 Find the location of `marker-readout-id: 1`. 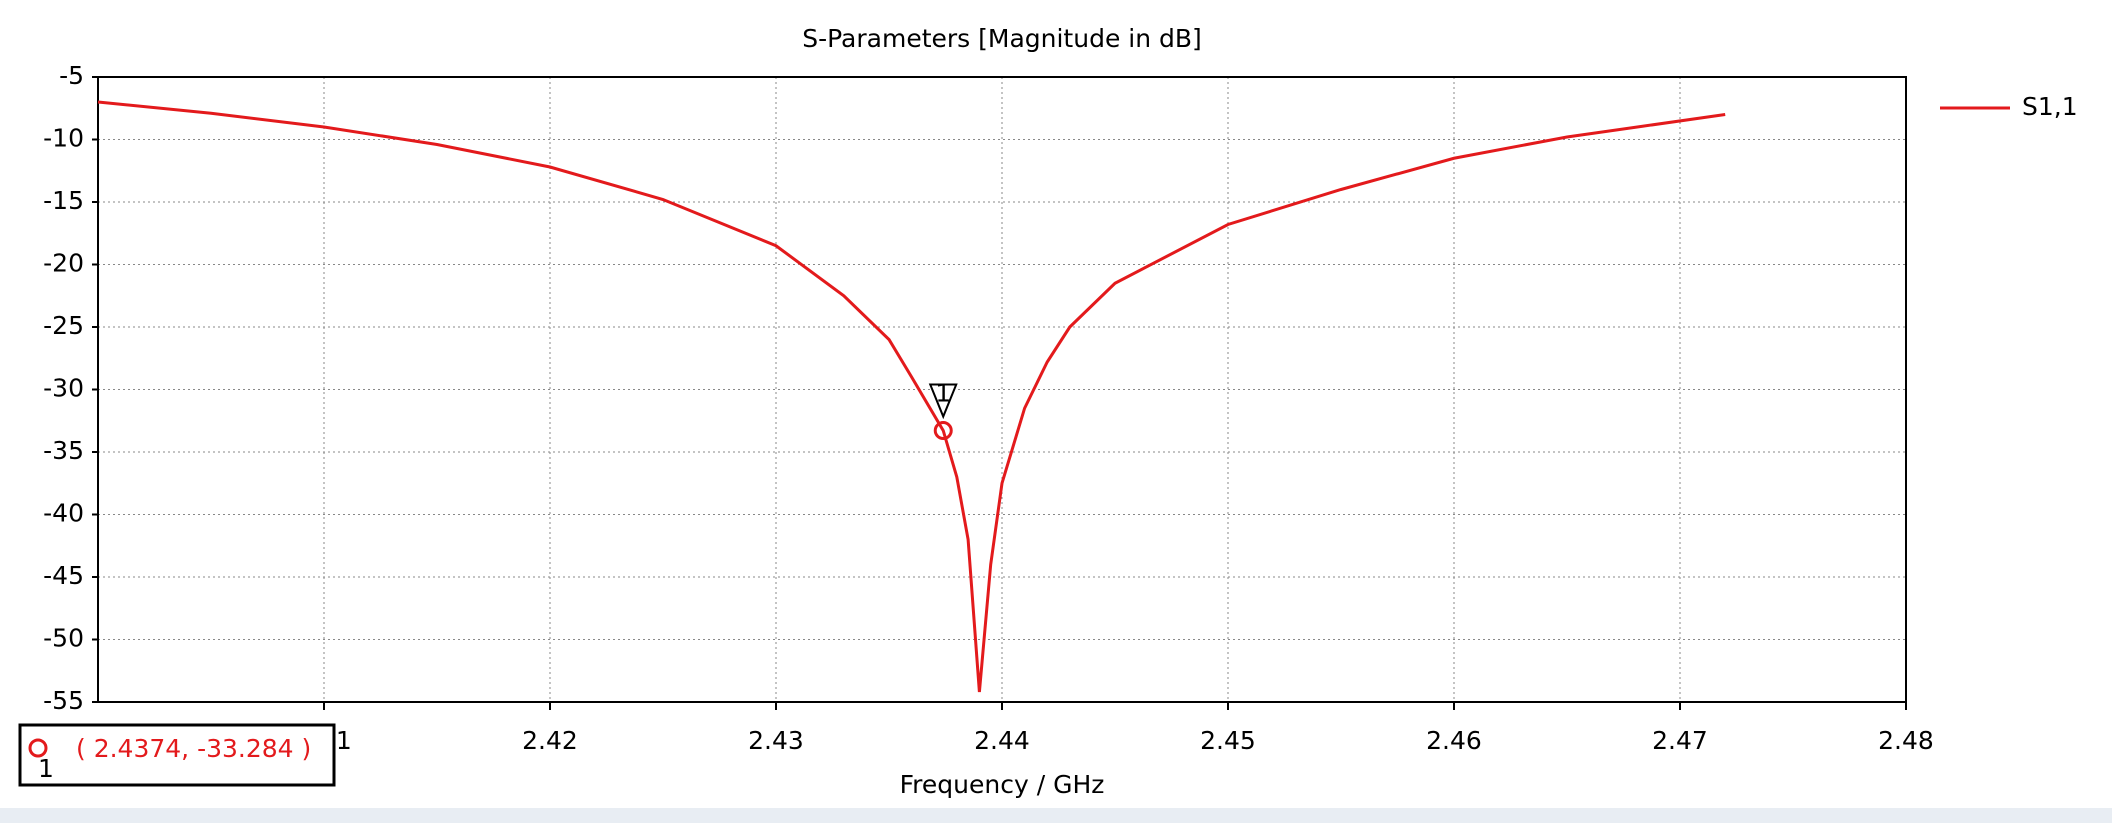

marker-readout-id: 1 is located at coordinates (46, 768).